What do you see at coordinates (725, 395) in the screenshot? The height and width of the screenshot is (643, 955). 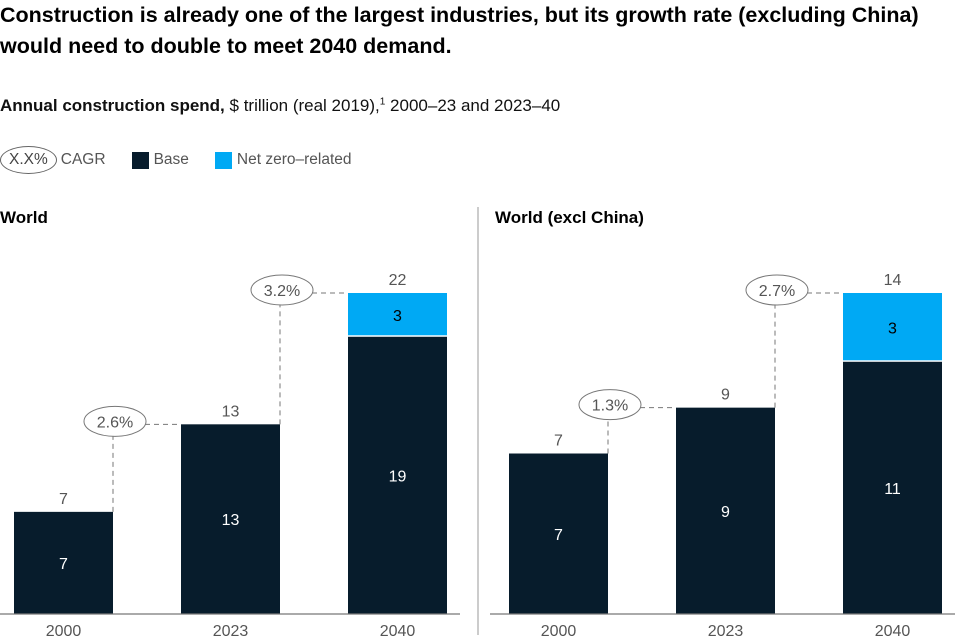 I see `bar-total-label: 9` at bounding box center [725, 395].